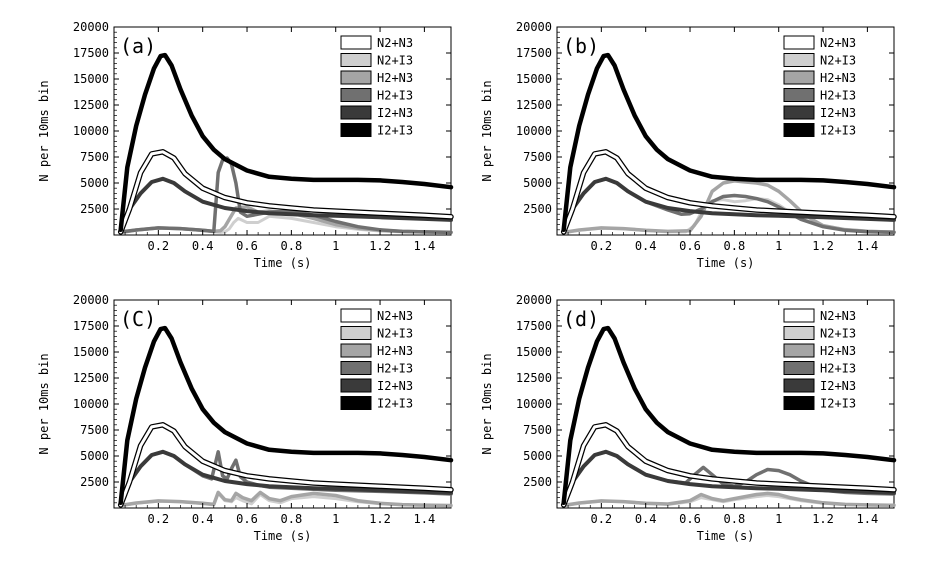  What do you see at coordinates (138, 319) in the screenshot?
I see `panel-label: (C)` at bounding box center [138, 319].